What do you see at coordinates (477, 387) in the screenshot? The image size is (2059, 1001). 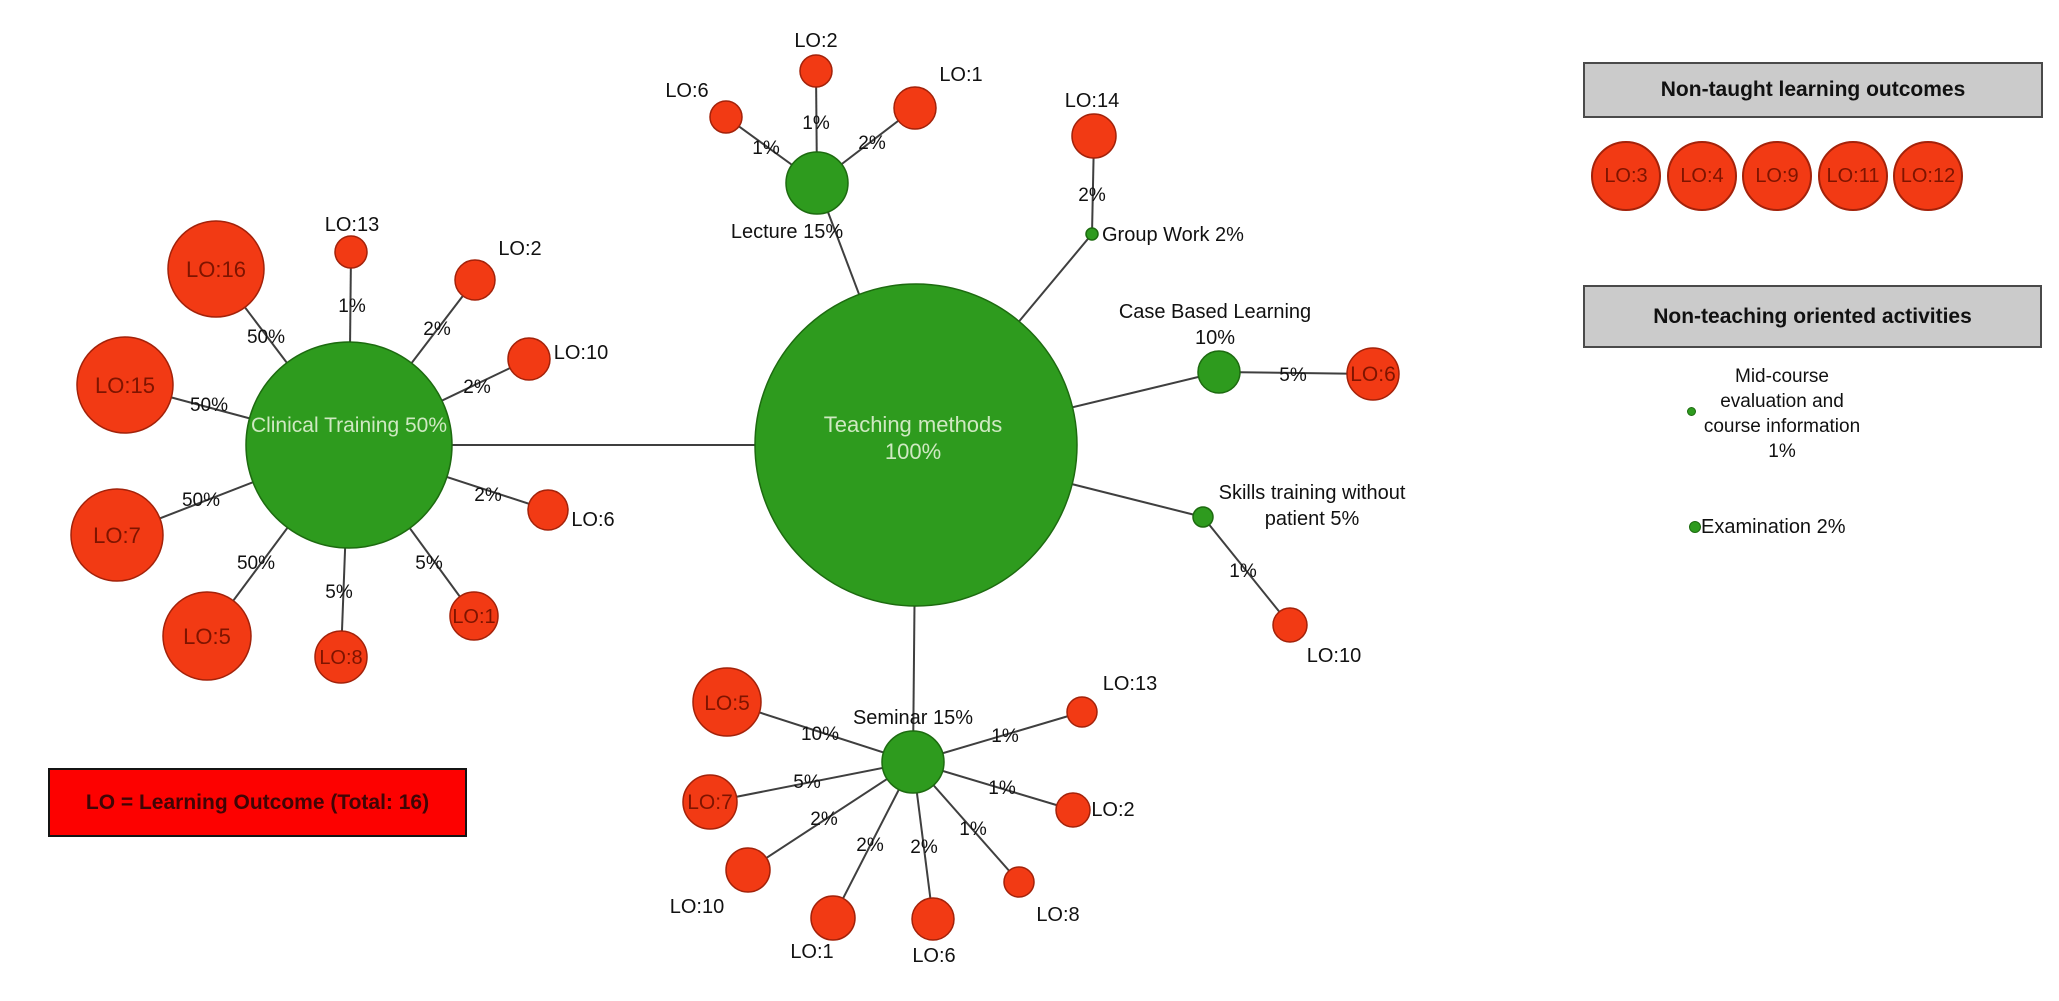 I see `edge-label-clinical-lo10a: 2%` at bounding box center [477, 387].